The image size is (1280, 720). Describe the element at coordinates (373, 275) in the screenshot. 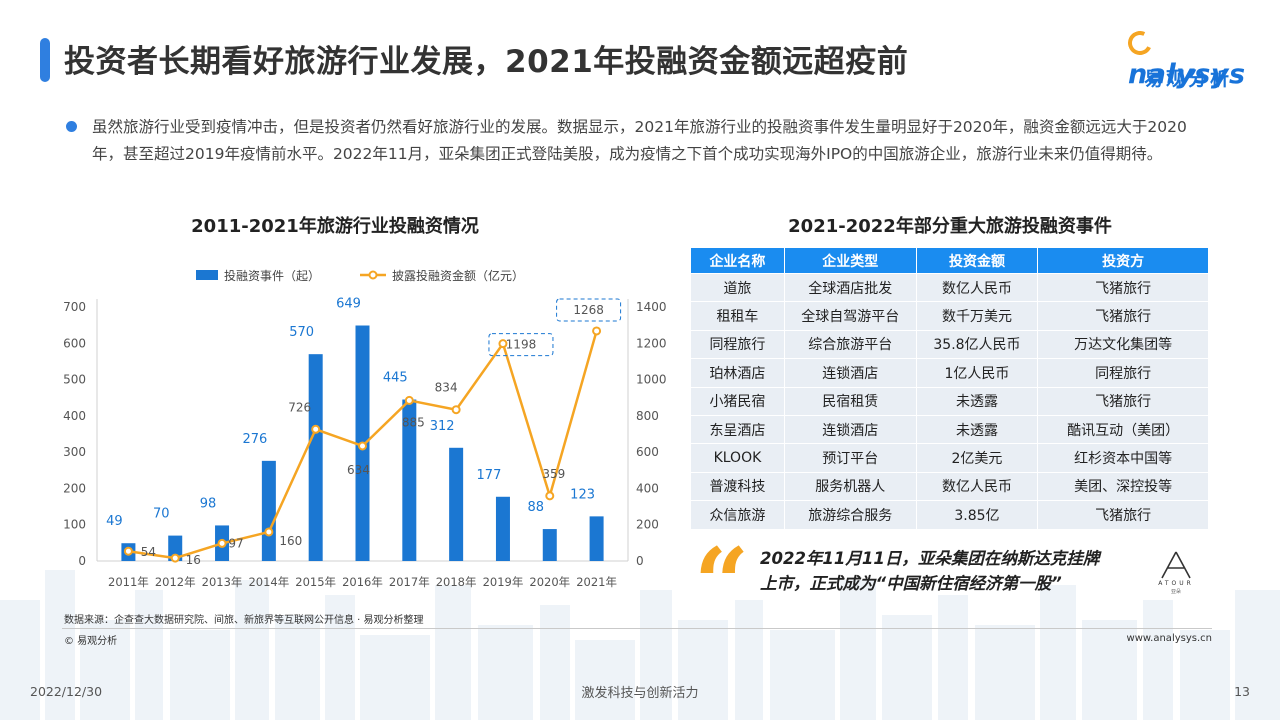

I see `legend-line-point` at that location.